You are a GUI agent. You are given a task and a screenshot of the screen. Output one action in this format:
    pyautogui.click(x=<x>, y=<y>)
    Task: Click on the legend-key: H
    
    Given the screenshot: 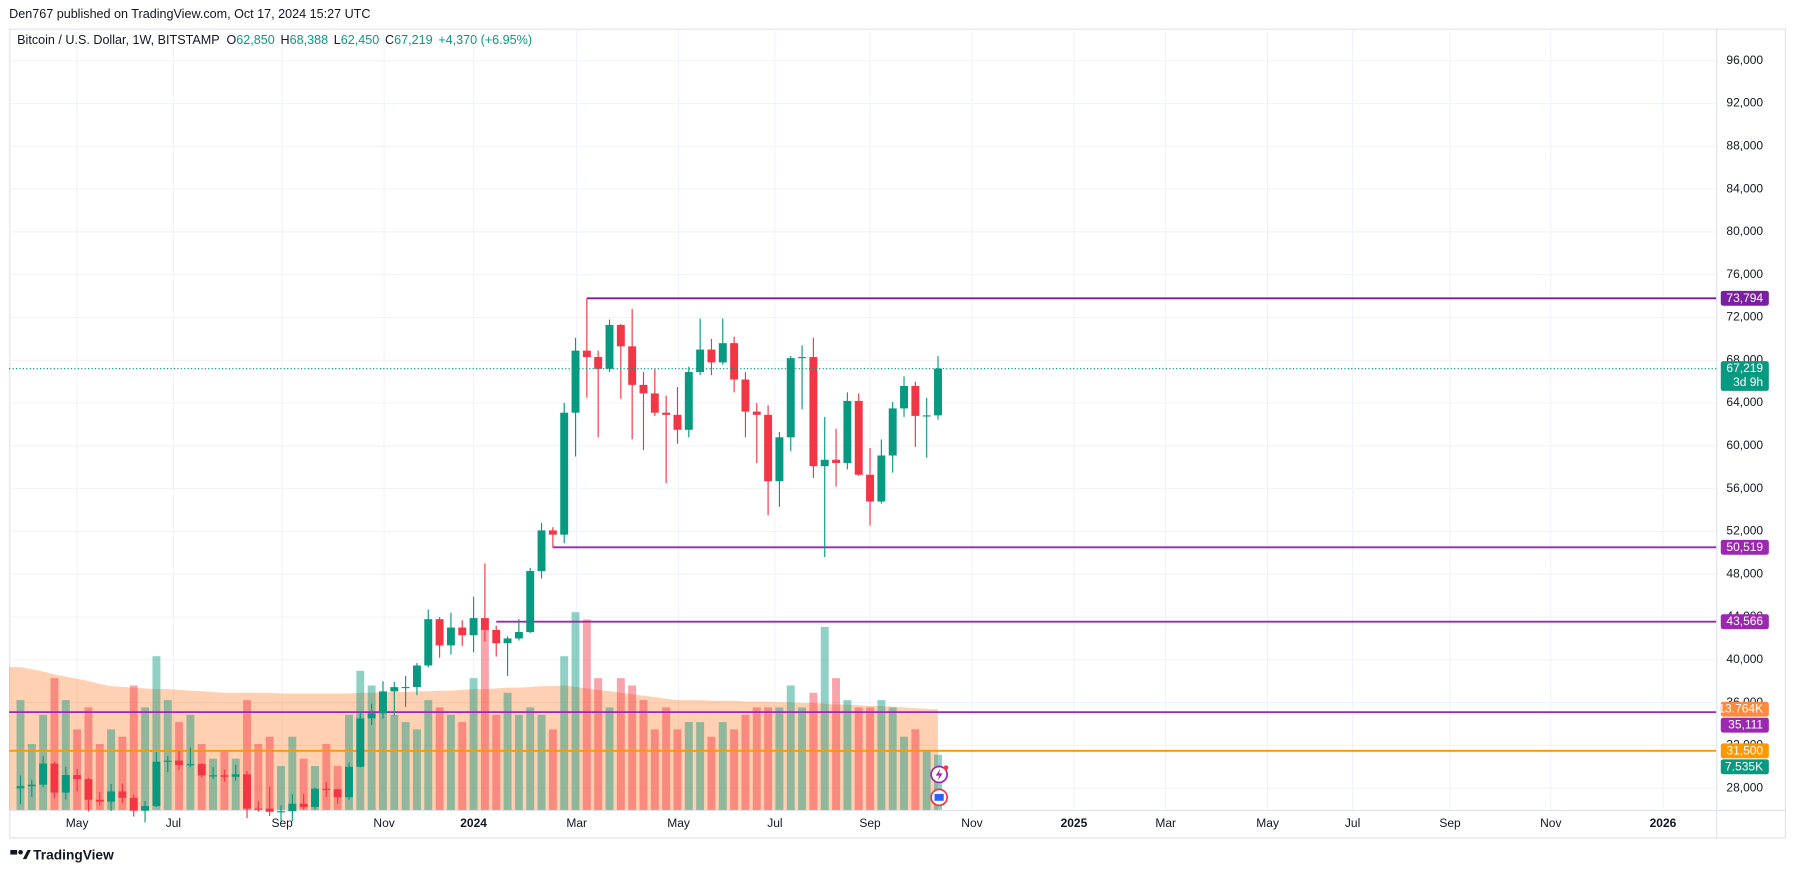 What is the action you would take?
    pyautogui.click(x=285, y=41)
    